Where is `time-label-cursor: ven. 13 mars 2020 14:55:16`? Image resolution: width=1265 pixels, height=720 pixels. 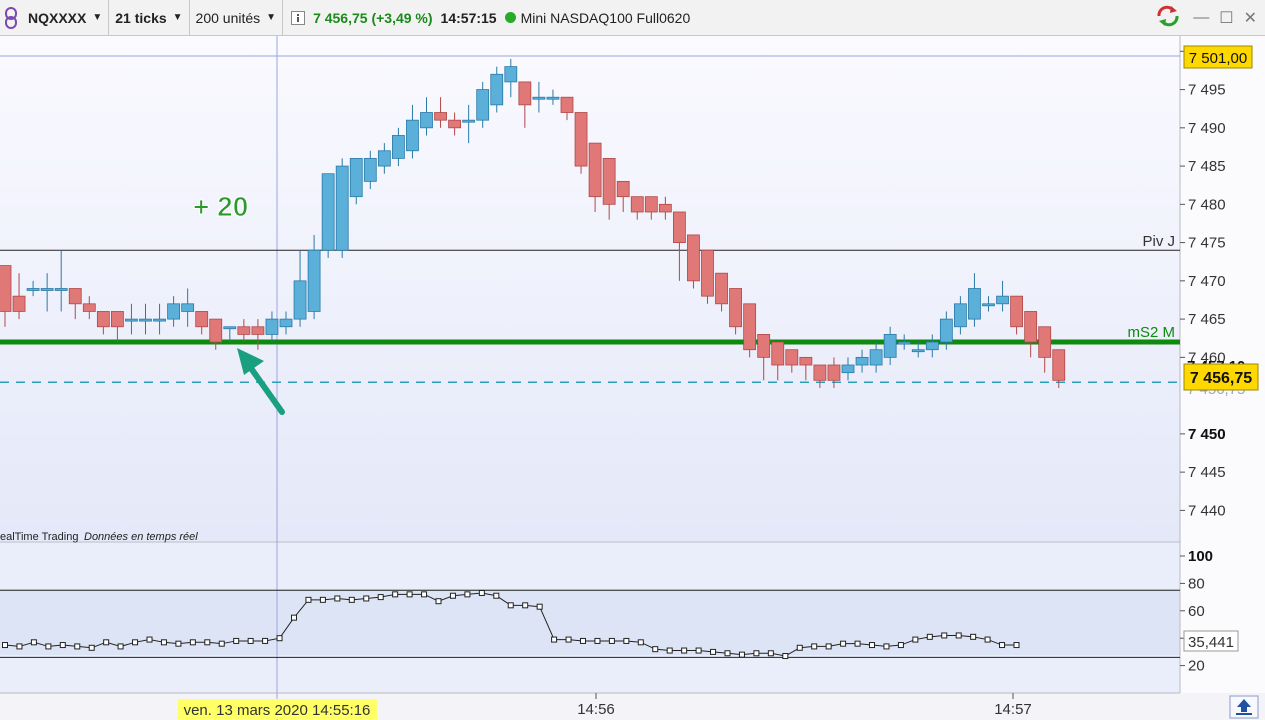
time-label-cursor: ven. 13 mars 2020 14:55:16 is located at coordinates (277, 710).